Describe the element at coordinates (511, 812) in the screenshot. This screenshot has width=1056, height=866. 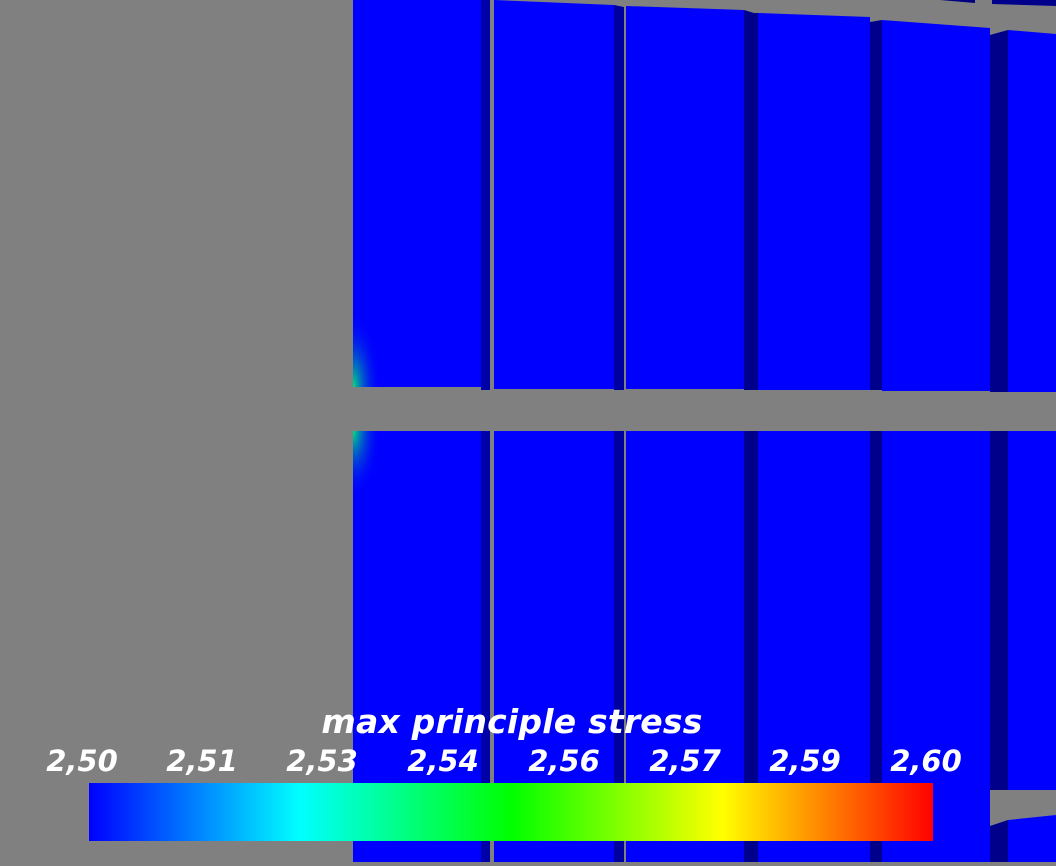
I see `scalar-bar-colorbar` at that location.